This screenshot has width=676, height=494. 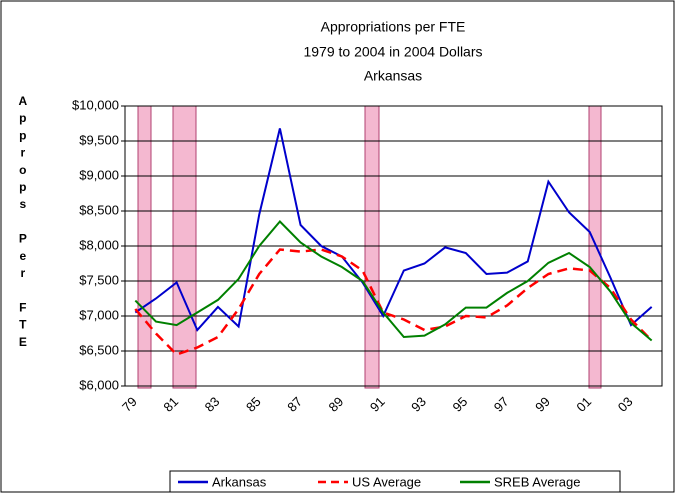 What do you see at coordinates (393, 76) in the screenshot?
I see `chart-subtitle: Arkansas` at bounding box center [393, 76].